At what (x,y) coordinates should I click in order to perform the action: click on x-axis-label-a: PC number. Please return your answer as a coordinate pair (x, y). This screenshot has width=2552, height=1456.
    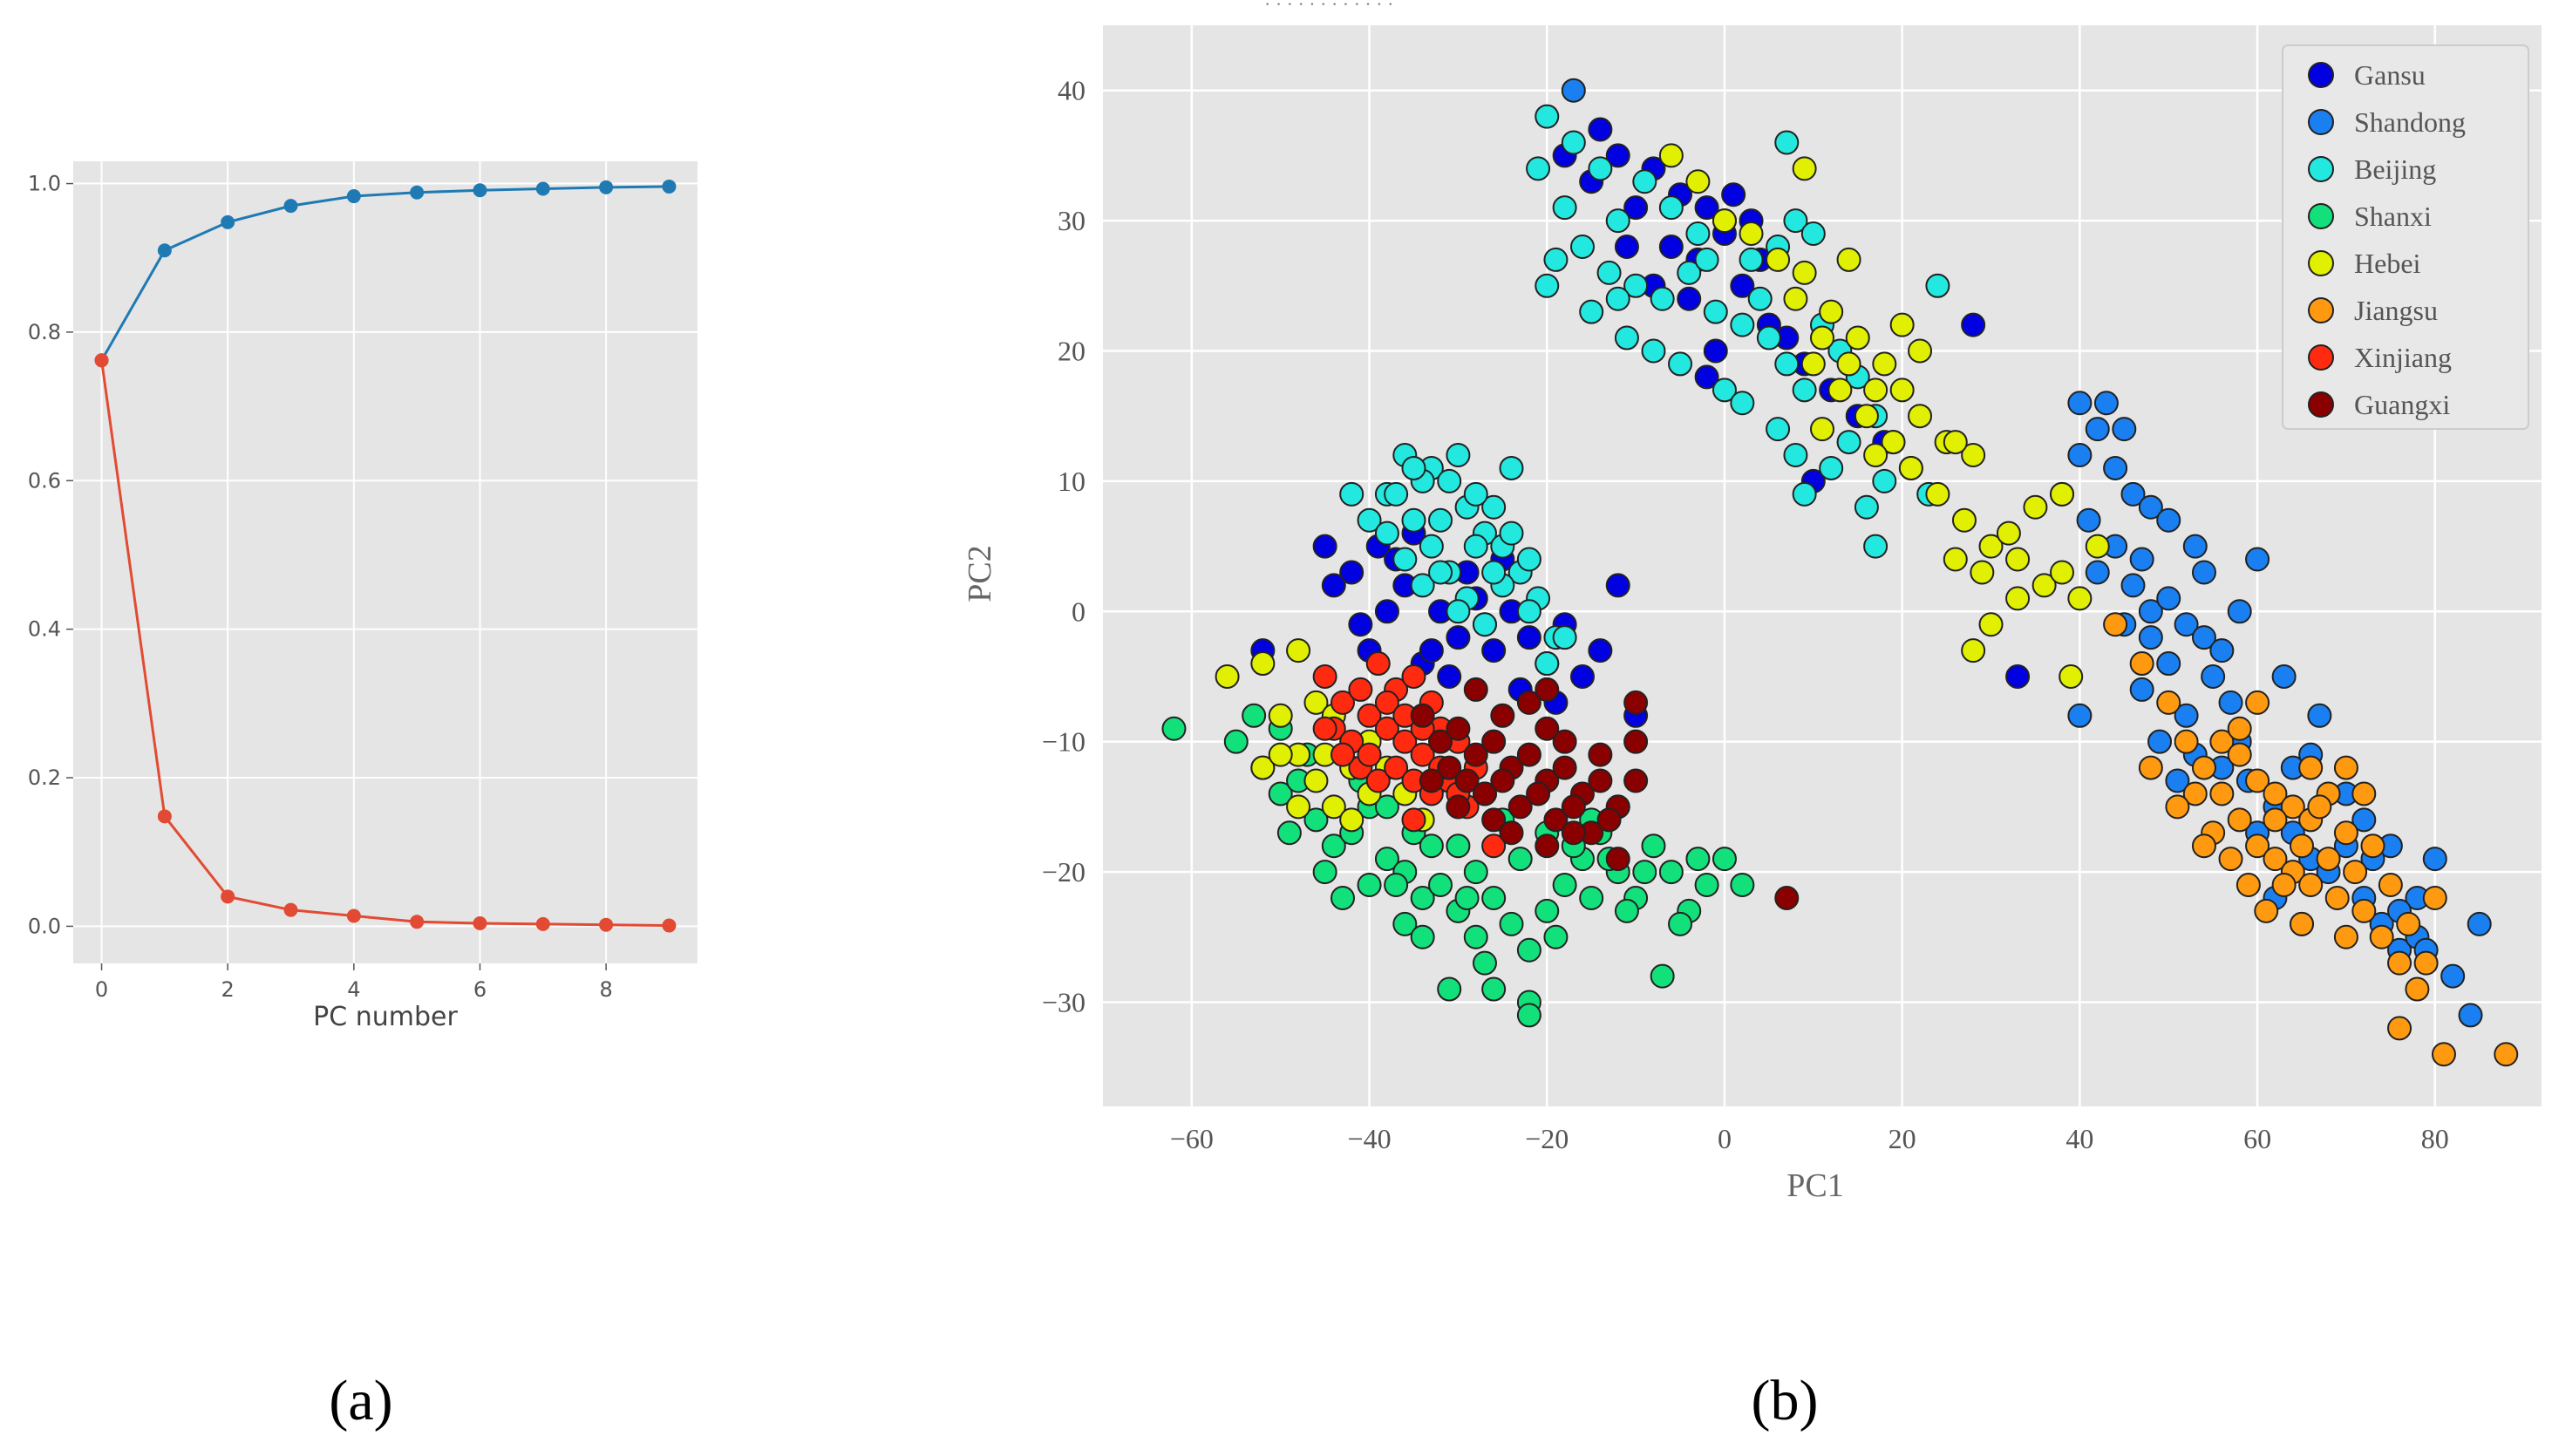
    Looking at the image, I should click on (385, 1017).